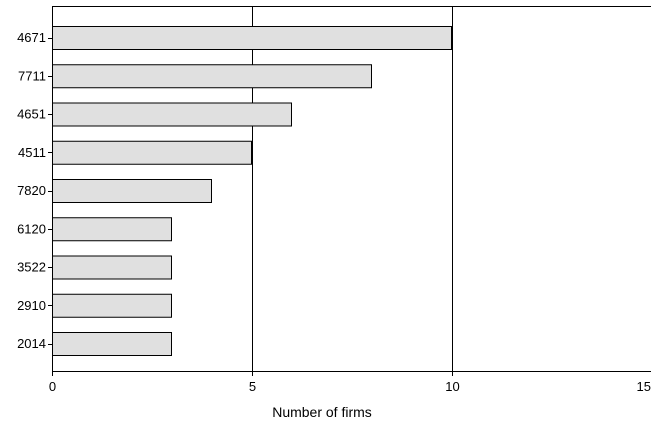  Describe the element at coordinates (31, 267) in the screenshot. I see `category-label-3522: 3522` at that location.